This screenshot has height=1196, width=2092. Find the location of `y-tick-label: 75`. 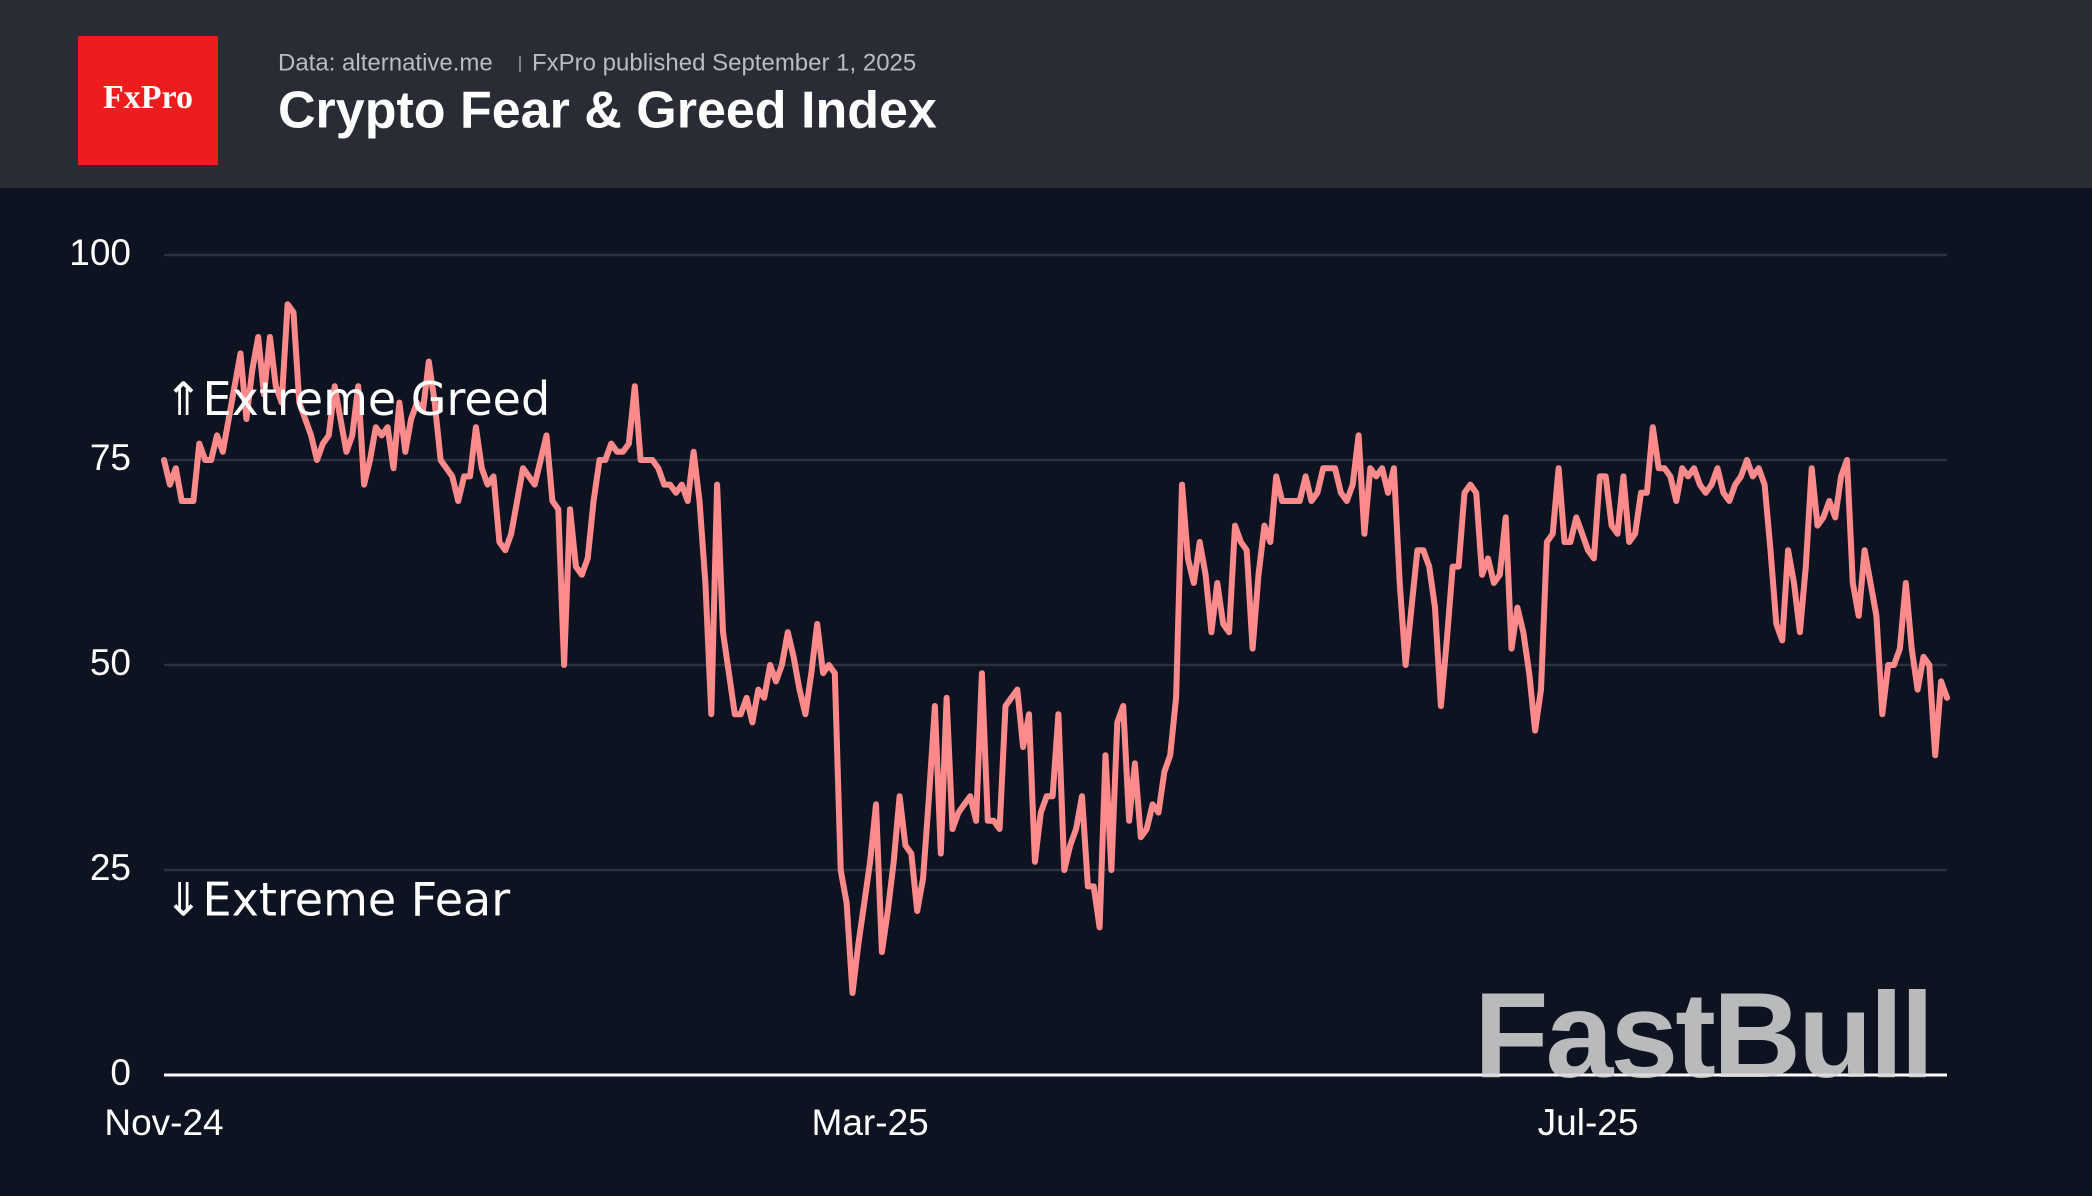

y-tick-label: 75 is located at coordinates (110, 457).